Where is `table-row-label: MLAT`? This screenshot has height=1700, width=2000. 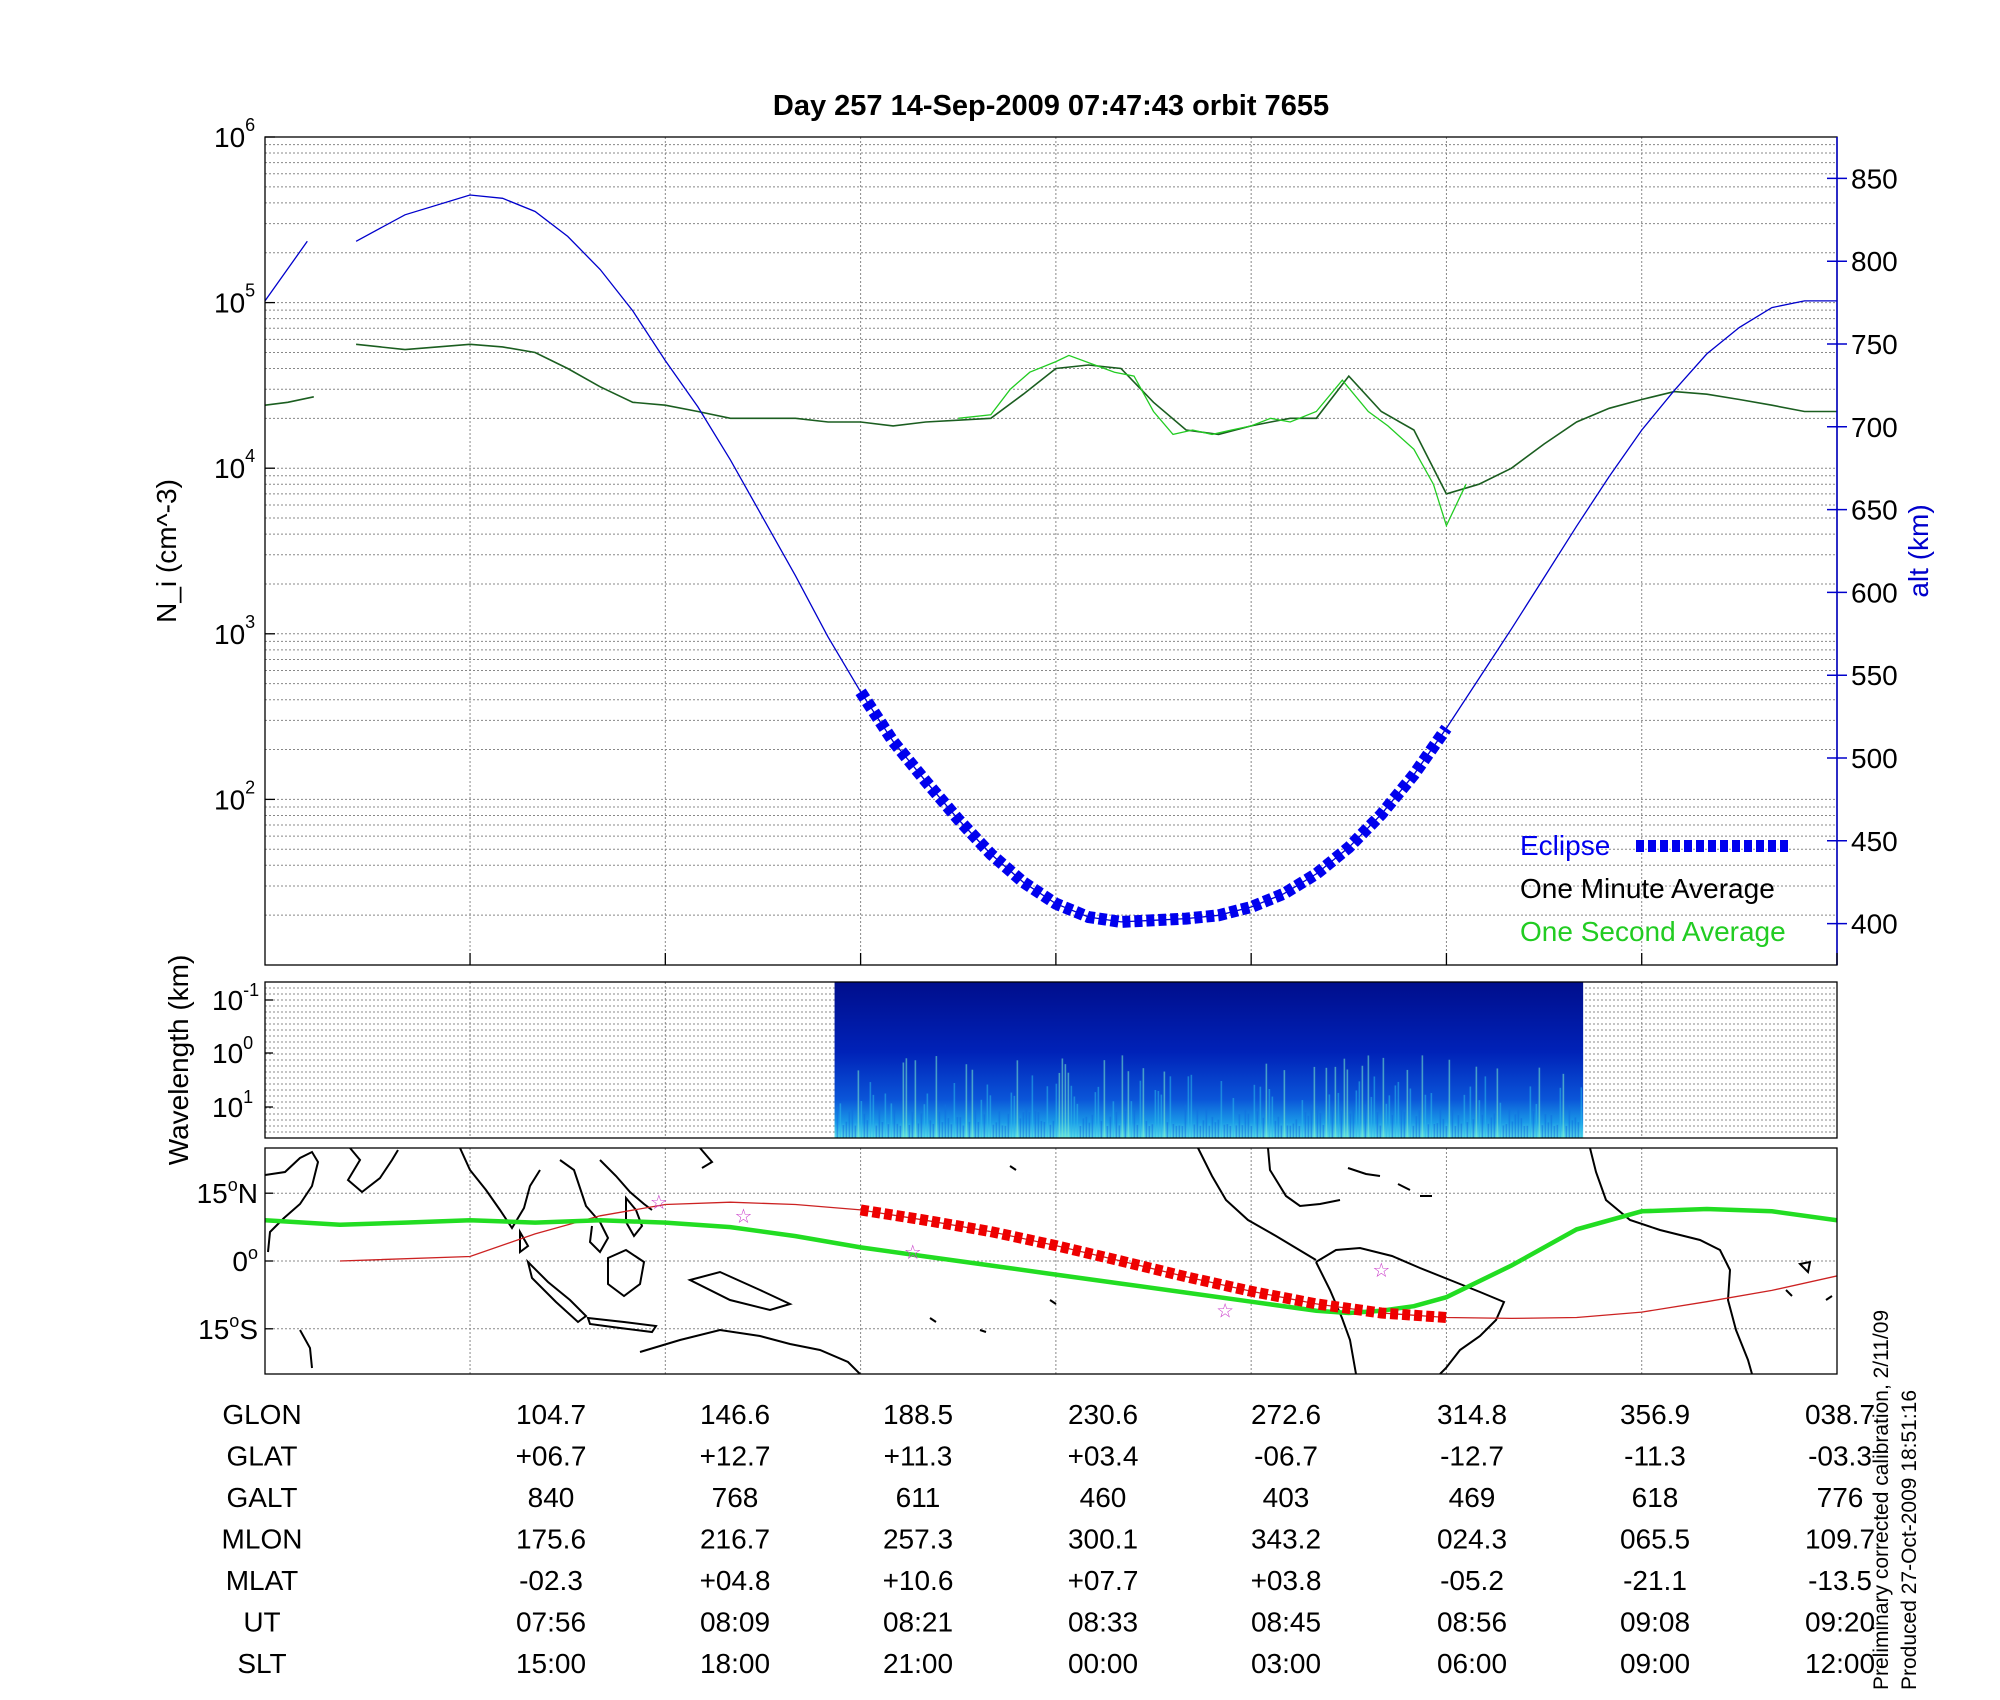
table-row-label: MLAT is located at coordinates (262, 1580).